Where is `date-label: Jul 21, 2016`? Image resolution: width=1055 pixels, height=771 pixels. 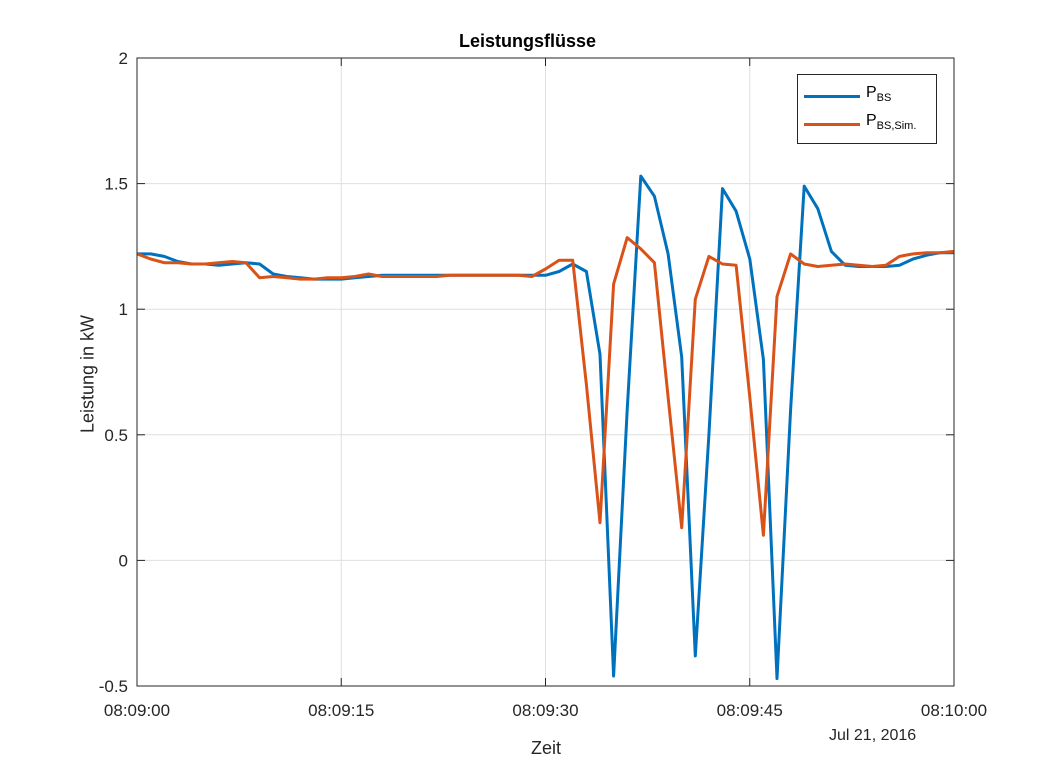
date-label: Jul 21, 2016 is located at coordinates (873, 735).